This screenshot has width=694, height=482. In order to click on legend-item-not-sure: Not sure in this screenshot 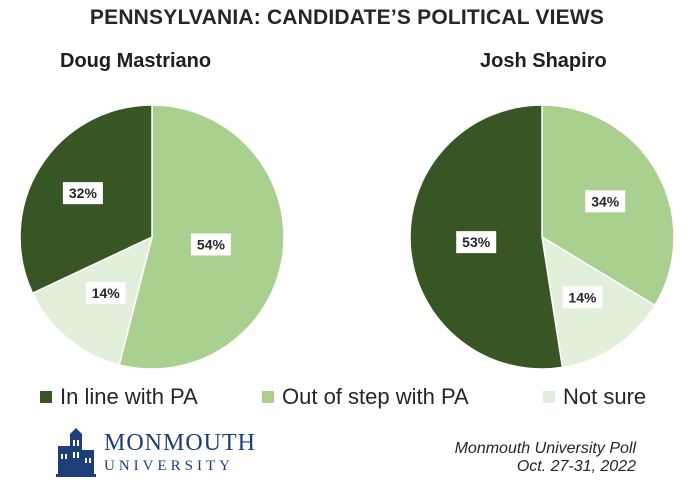, I will do `click(594, 397)`.